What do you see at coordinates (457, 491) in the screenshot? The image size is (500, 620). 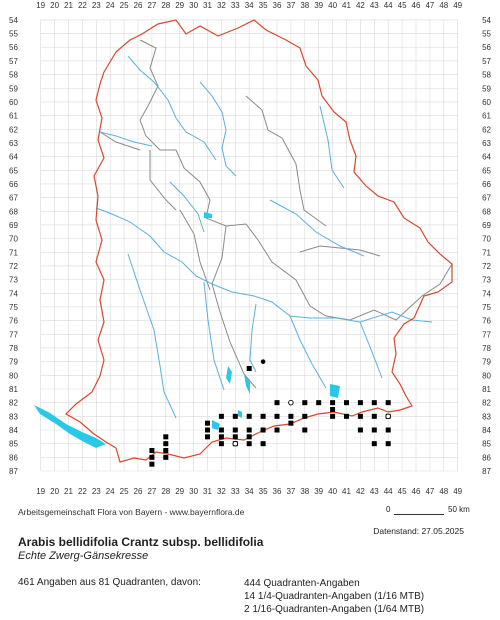 I see `x-tick-label-bottom: 49` at bounding box center [457, 491].